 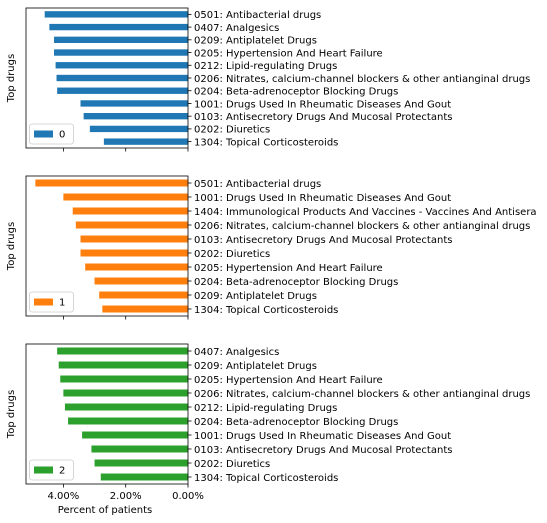 I want to click on legend: 1, so click(x=51, y=302).